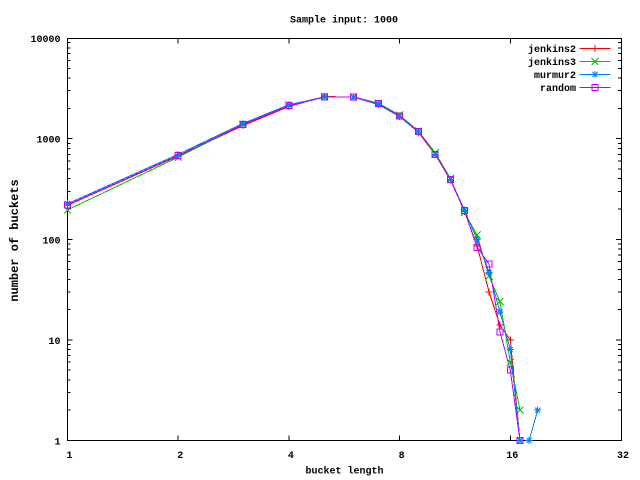 The height and width of the screenshot is (480, 640). Describe the element at coordinates (344, 472) in the screenshot. I see `svg-text: bucket length` at that location.